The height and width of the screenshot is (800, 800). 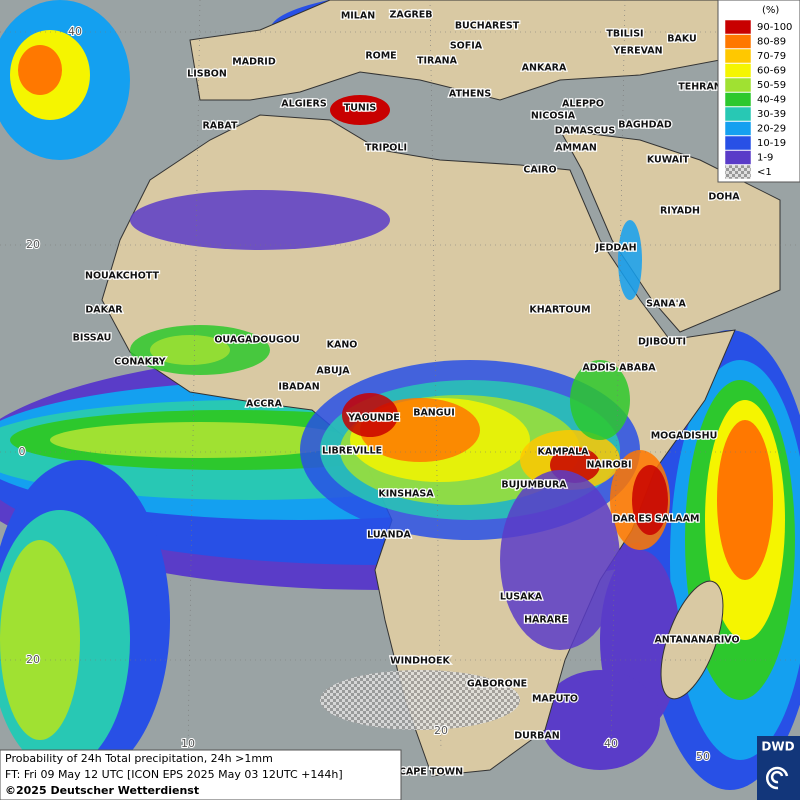 What do you see at coordinates (539, 170) in the screenshot?
I see `city-label: CAIRO` at bounding box center [539, 170].